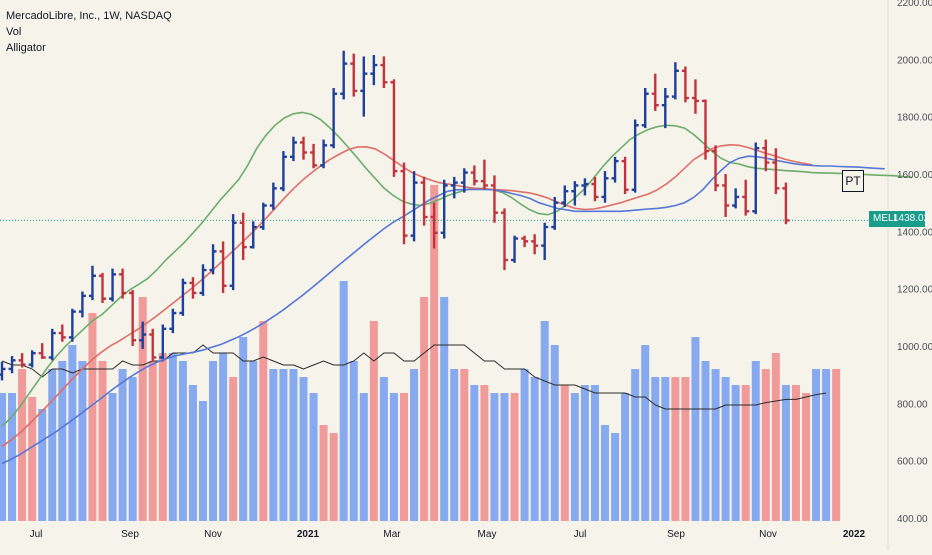 Image resolution: width=932 pixels, height=555 pixels. What do you see at coordinates (912, 519) in the screenshot?
I see `y-axis-tick: 400.00` at bounding box center [912, 519].